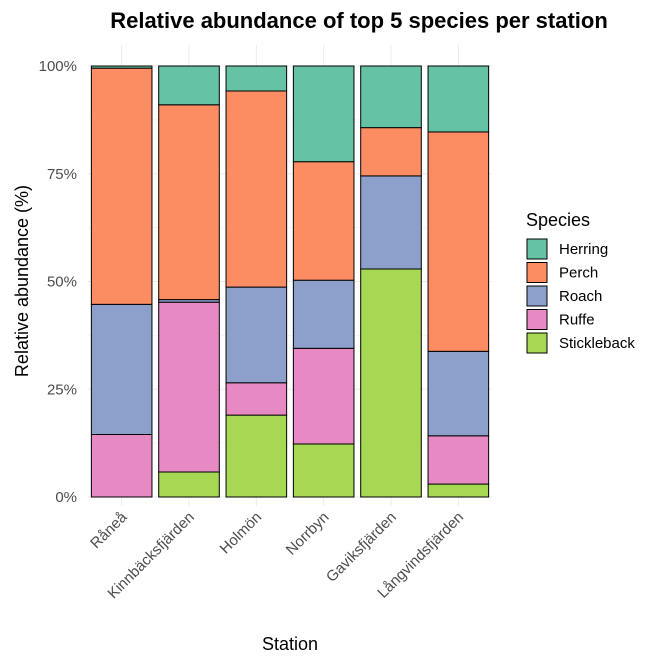  What do you see at coordinates (578, 273) in the screenshot?
I see `legend-label-perch: Perch` at bounding box center [578, 273].